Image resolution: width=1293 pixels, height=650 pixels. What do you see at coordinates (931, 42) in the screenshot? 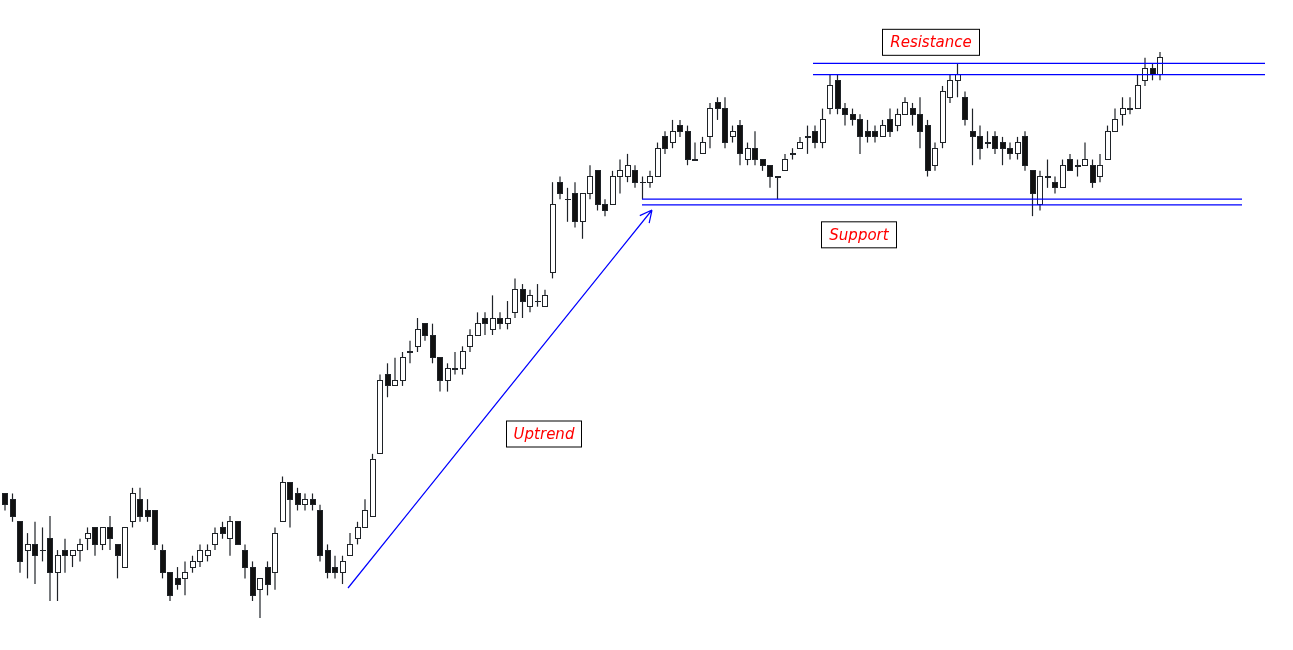
I see `ref-line-label: Resistance` at bounding box center [931, 42].